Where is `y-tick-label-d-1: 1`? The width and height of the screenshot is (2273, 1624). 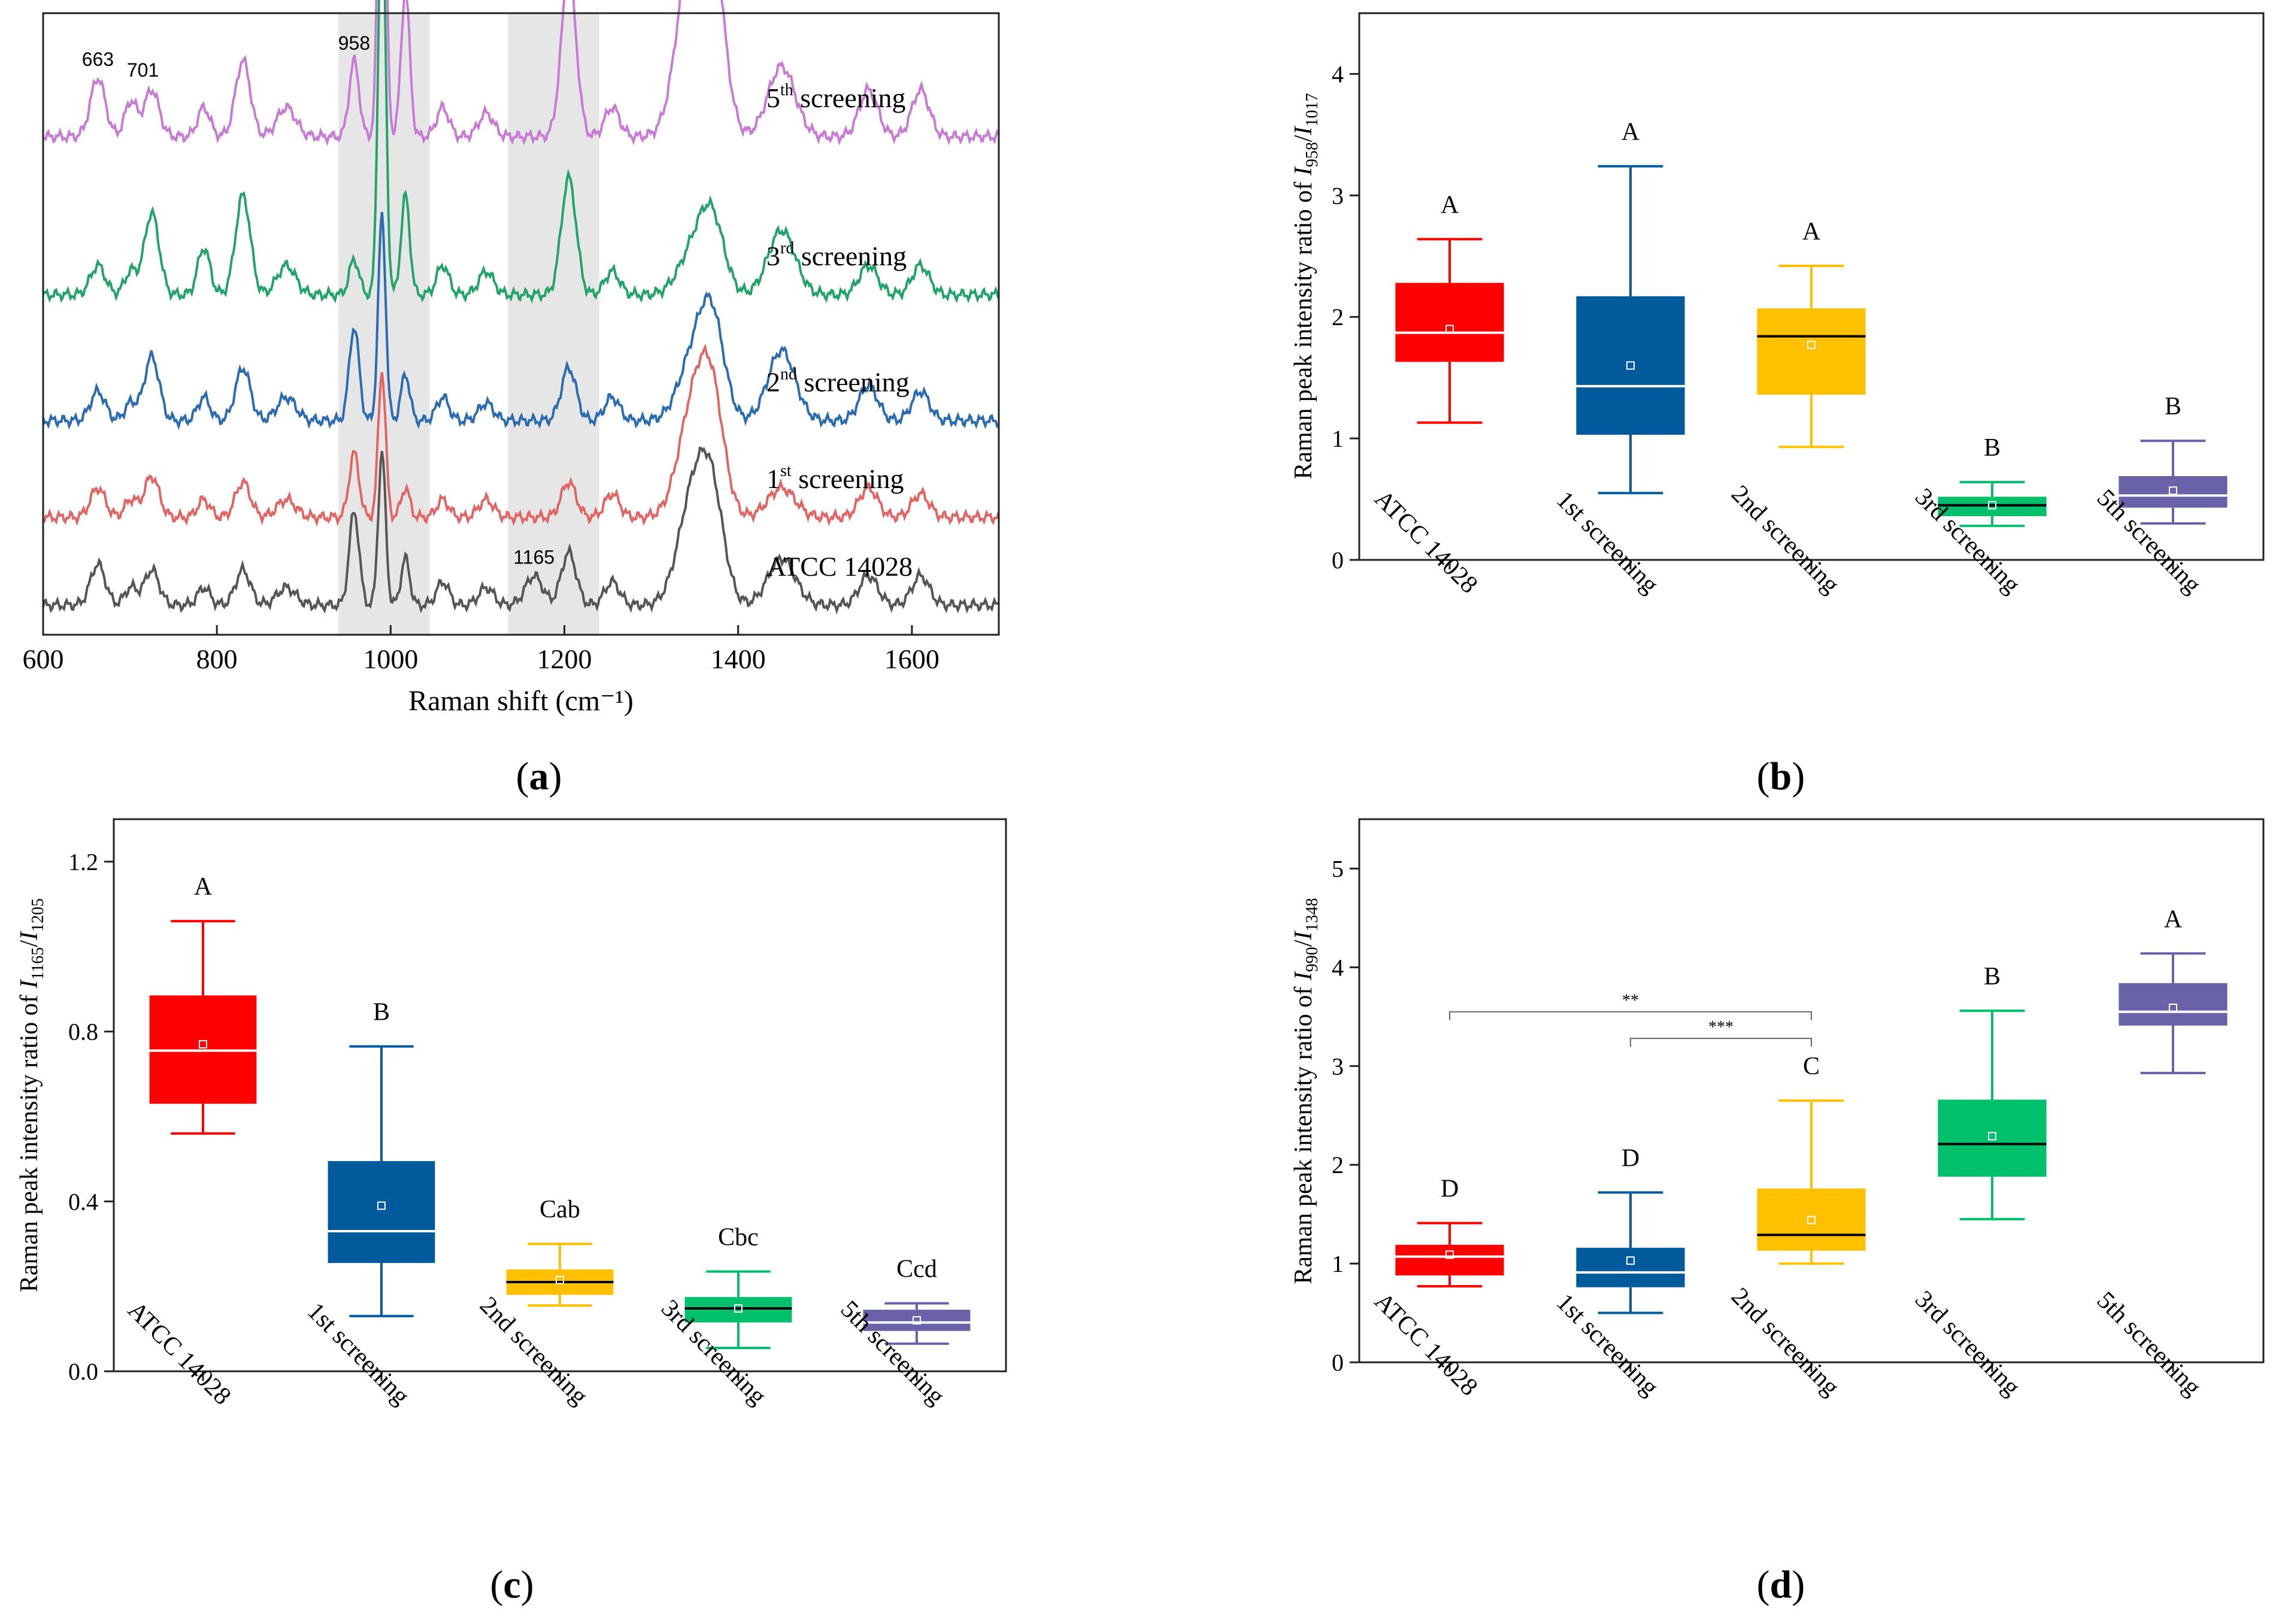
y-tick-label-d-1: 1 is located at coordinates (1338, 1263).